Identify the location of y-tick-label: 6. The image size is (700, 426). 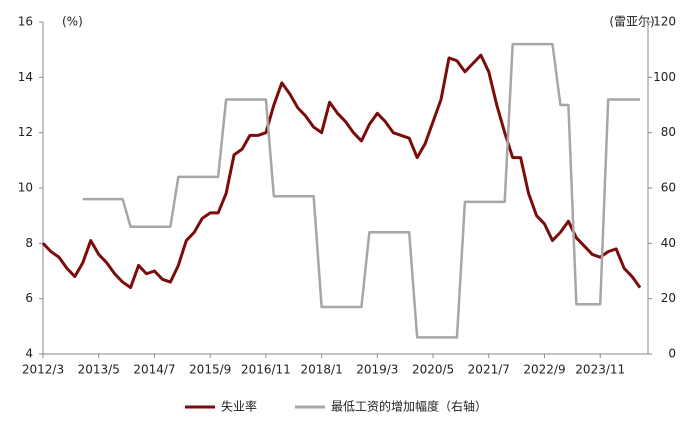
(29, 298).